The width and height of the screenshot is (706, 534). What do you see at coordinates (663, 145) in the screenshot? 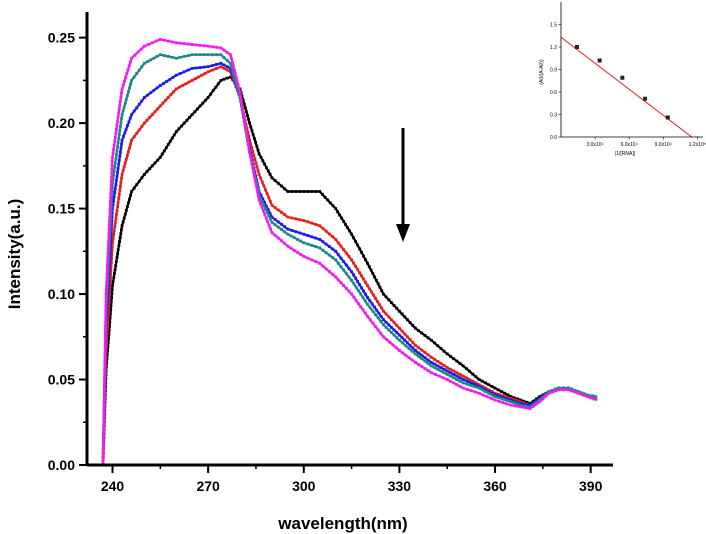
I see `inset-x-tick-label: 9.0x10⁴` at bounding box center [663, 145].